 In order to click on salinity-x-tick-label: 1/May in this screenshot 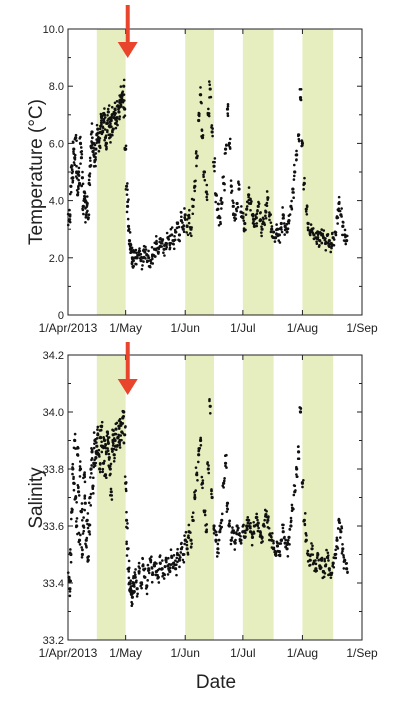, I will do `click(125, 653)`.